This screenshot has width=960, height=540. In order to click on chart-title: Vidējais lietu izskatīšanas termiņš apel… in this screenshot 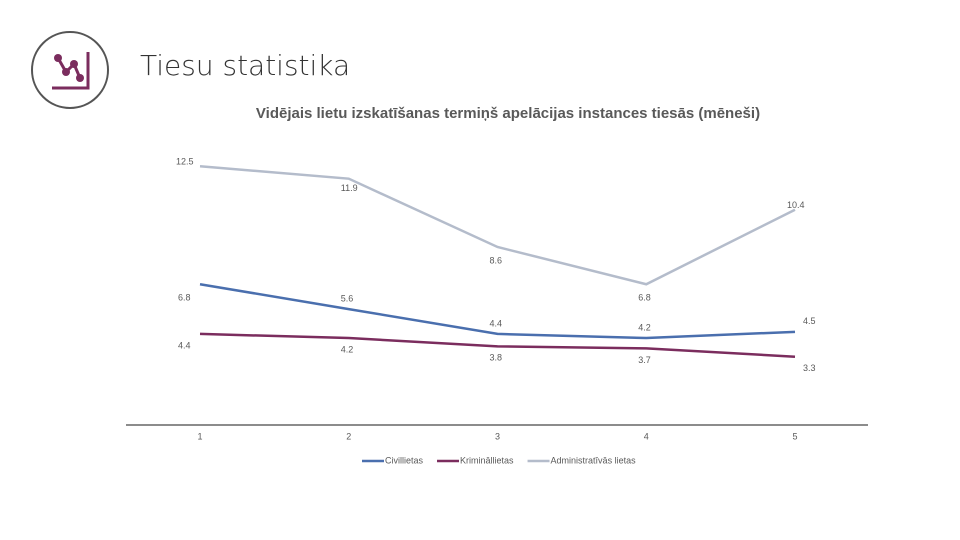, I will do `click(508, 113)`.